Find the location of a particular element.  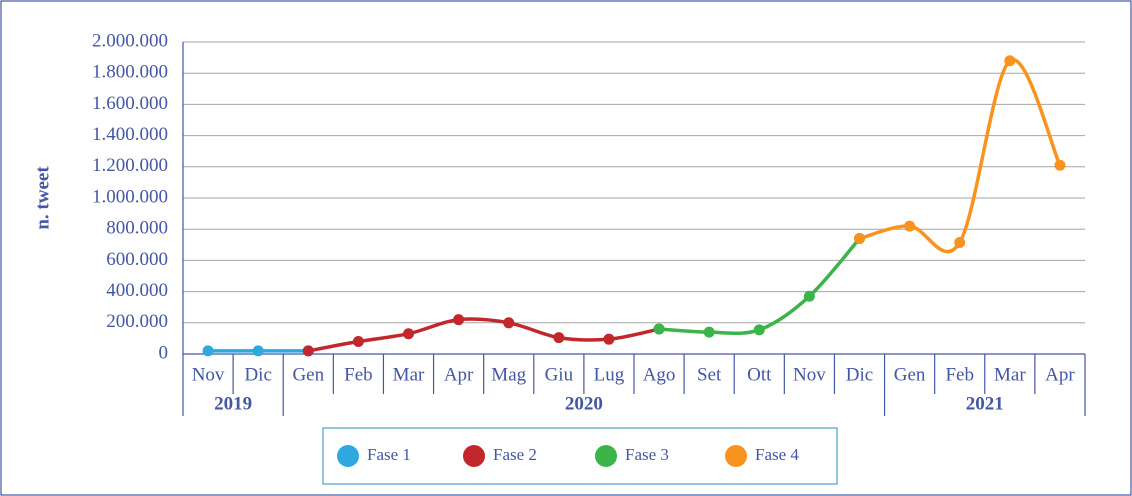

legend-label: Fase 4 is located at coordinates (777, 454).